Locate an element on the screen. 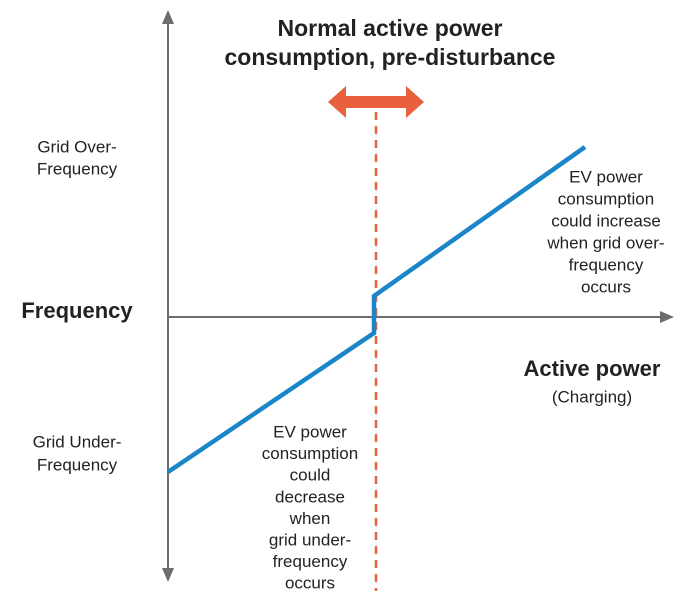  upper-note: frequency is located at coordinates (606, 264).